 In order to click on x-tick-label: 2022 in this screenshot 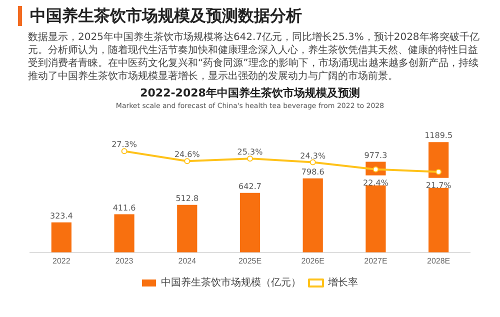, I will do `click(61, 261)`.